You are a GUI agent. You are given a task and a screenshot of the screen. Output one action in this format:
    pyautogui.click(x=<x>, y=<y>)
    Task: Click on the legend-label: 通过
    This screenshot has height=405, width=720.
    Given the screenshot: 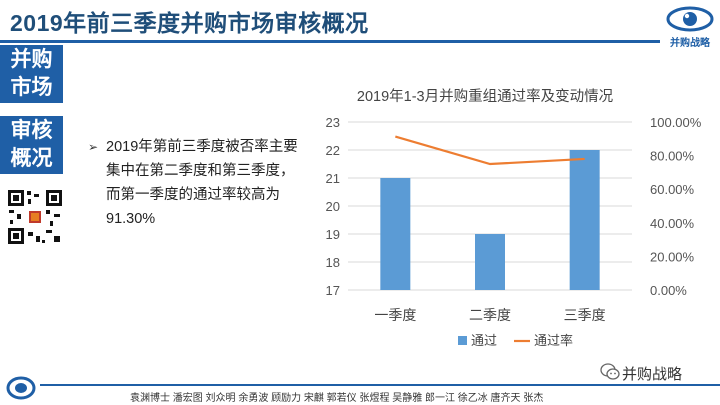 What is the action you would take?
    pyautogui.click(x=484, y=340)
    